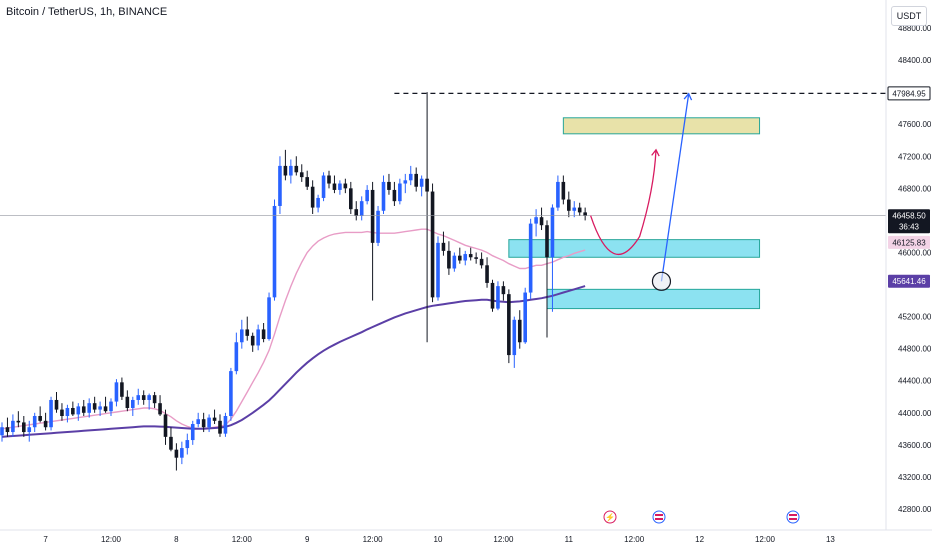 Image resolution: width=932 pixels, height=555 pixels. What do you see at coordinates (176, 539) in the screenshot?
I see `x-tick-label: 8` at bounding box center [176, 539].